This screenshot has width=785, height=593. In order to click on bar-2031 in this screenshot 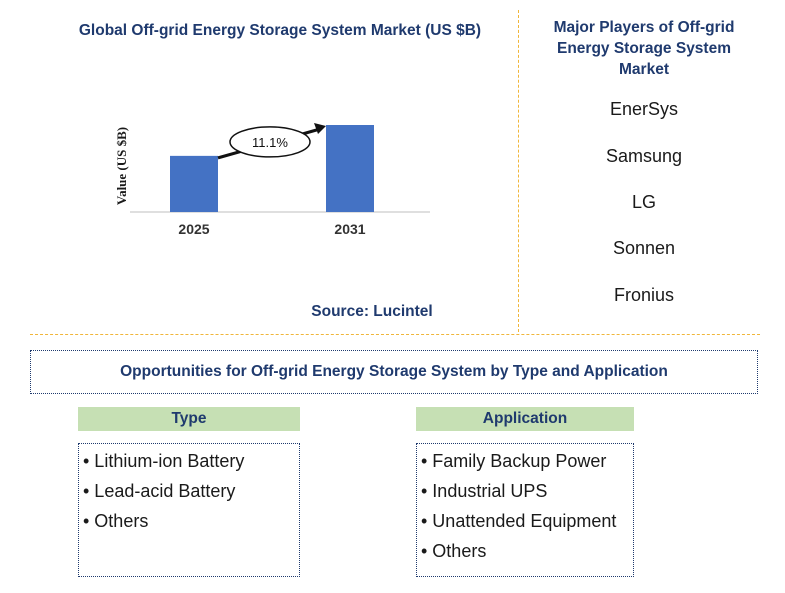, I will do `click(350, 168)`.